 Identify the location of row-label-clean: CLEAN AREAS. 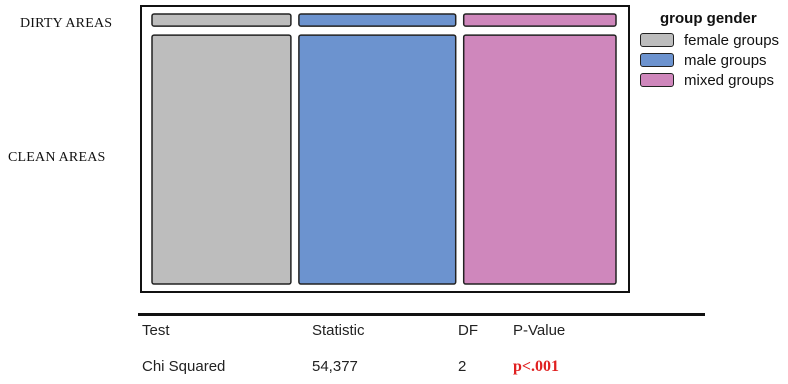
(57, 157).